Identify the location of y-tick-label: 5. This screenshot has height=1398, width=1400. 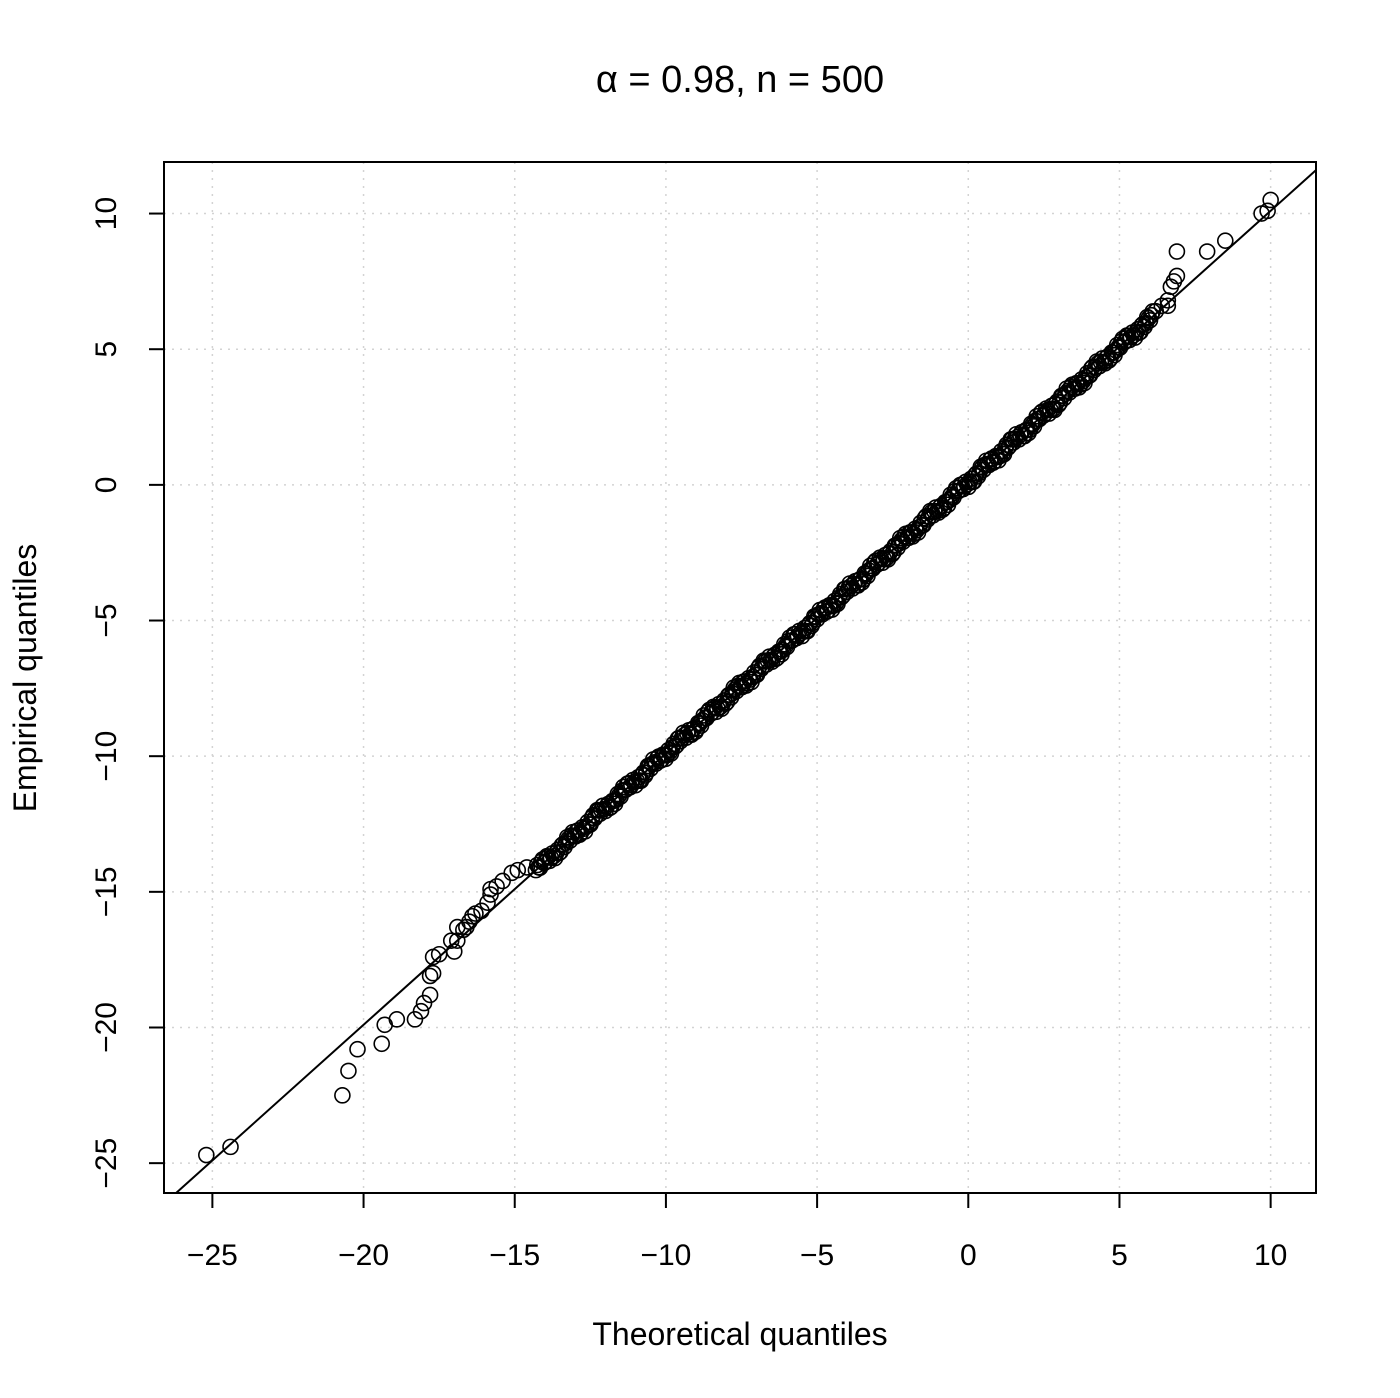
(106, 349).